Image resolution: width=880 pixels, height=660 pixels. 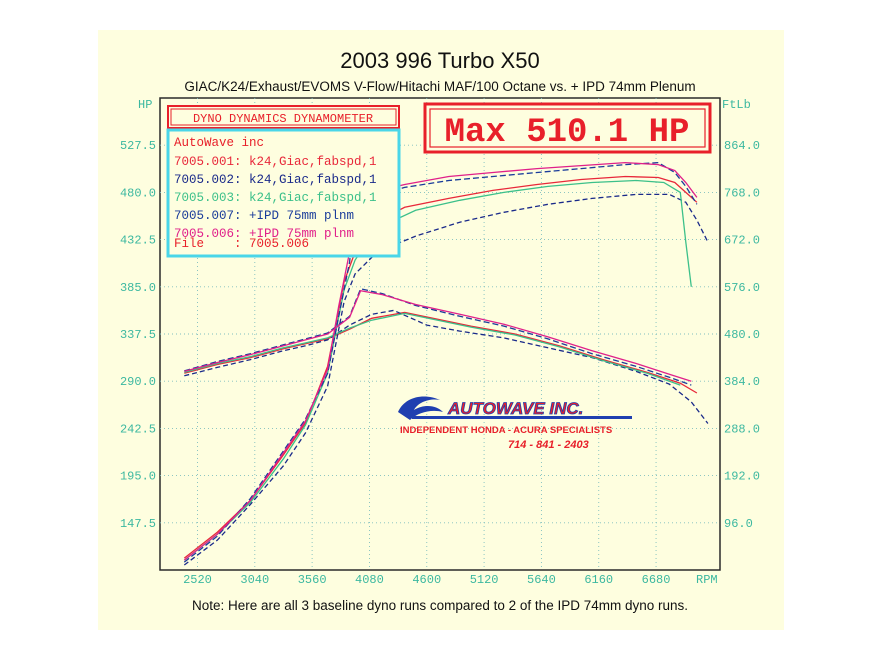 What do you see at coordinates (738, 524) in the screenshot?
I see `right-tick-label: 96.0` at bounding box center [738, 524].